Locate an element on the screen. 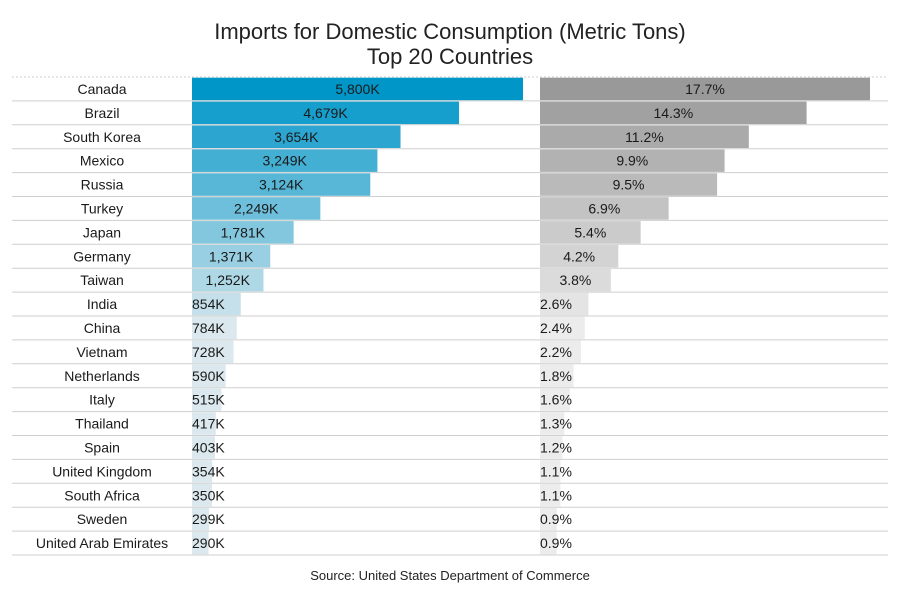  category-label: Taiwan is located at coordinates (102, 280).